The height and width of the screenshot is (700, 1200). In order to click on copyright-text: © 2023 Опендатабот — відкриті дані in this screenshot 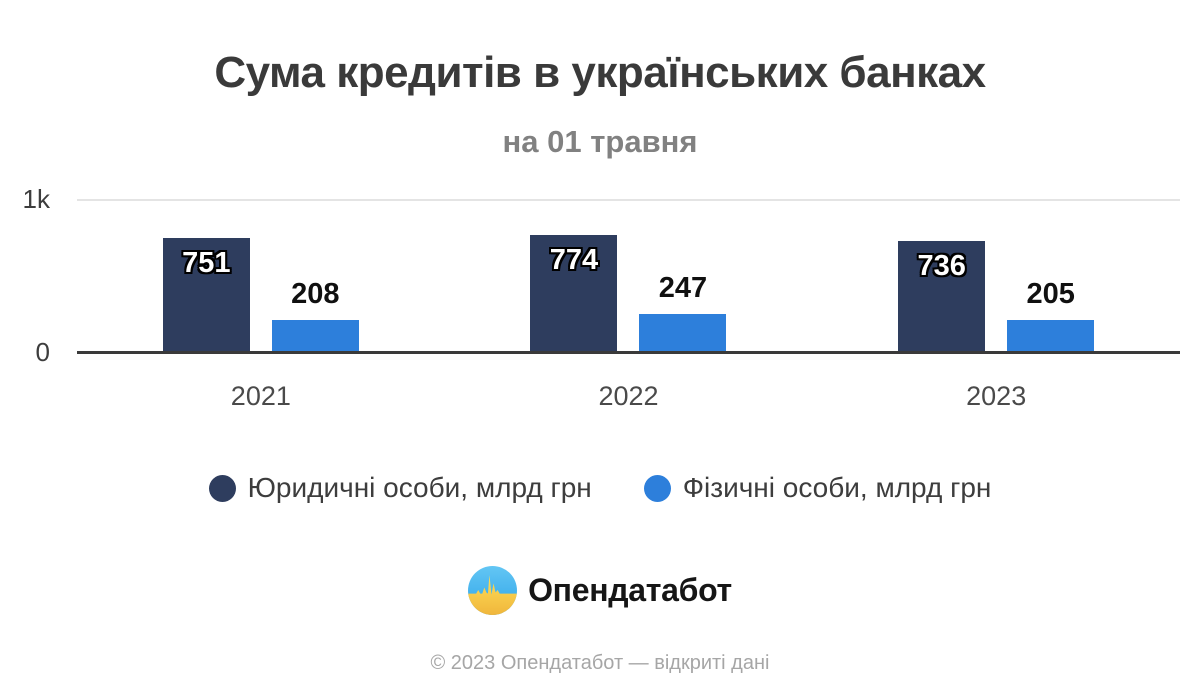, I will do `click(600, 663)`.